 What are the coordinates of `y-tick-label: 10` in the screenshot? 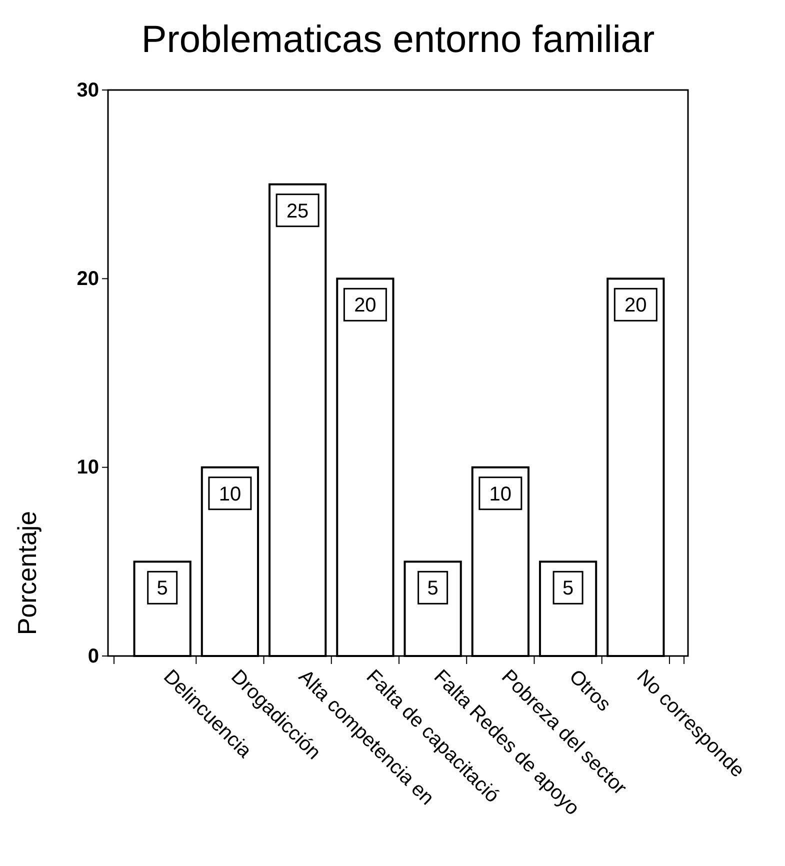 It's located at (87, 467).